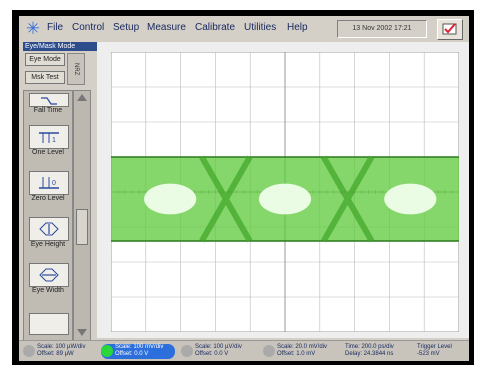 The height and width of the screenshot is (375, 484). Describe the element at coordinates (49, 324) in the screenshot. I see `more-tool-button` at that location.